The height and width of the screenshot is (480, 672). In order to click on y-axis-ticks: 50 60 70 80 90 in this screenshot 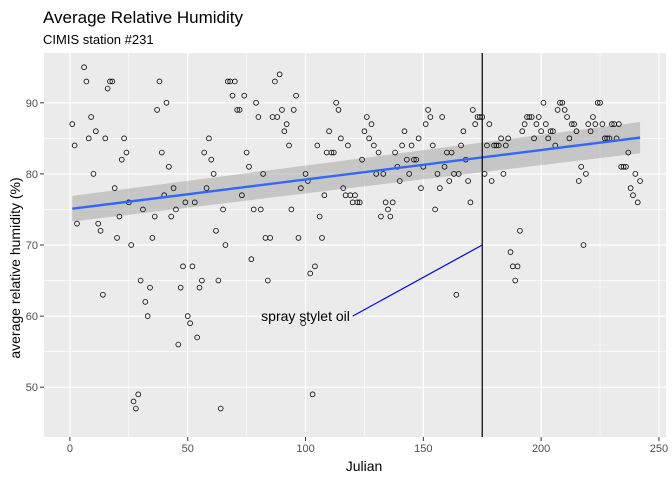, I will do `click(35, 246)`.